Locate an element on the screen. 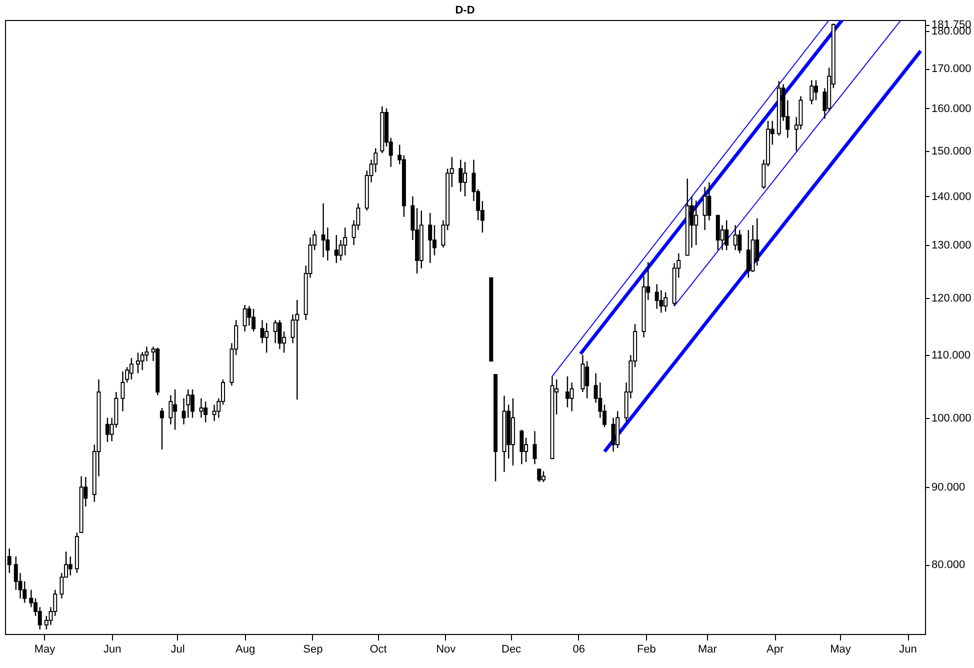  x-tick-label: Jul is located at coordinates (177, 650).